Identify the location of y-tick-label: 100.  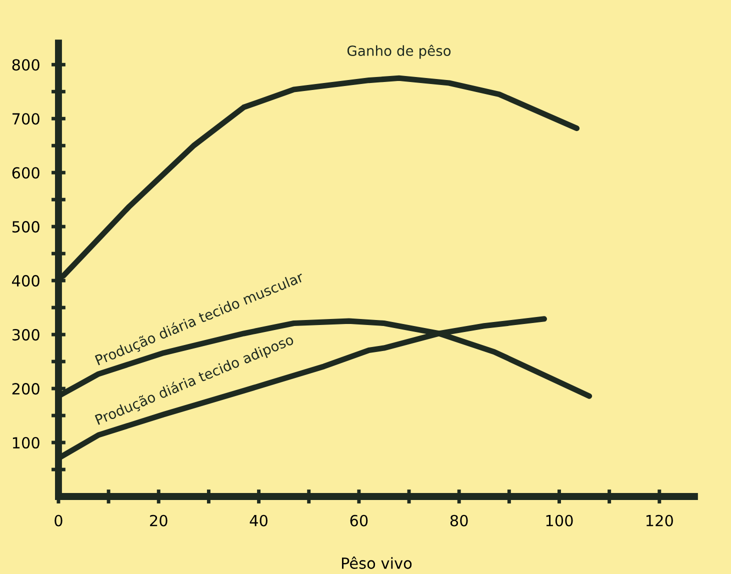
(26, 442).